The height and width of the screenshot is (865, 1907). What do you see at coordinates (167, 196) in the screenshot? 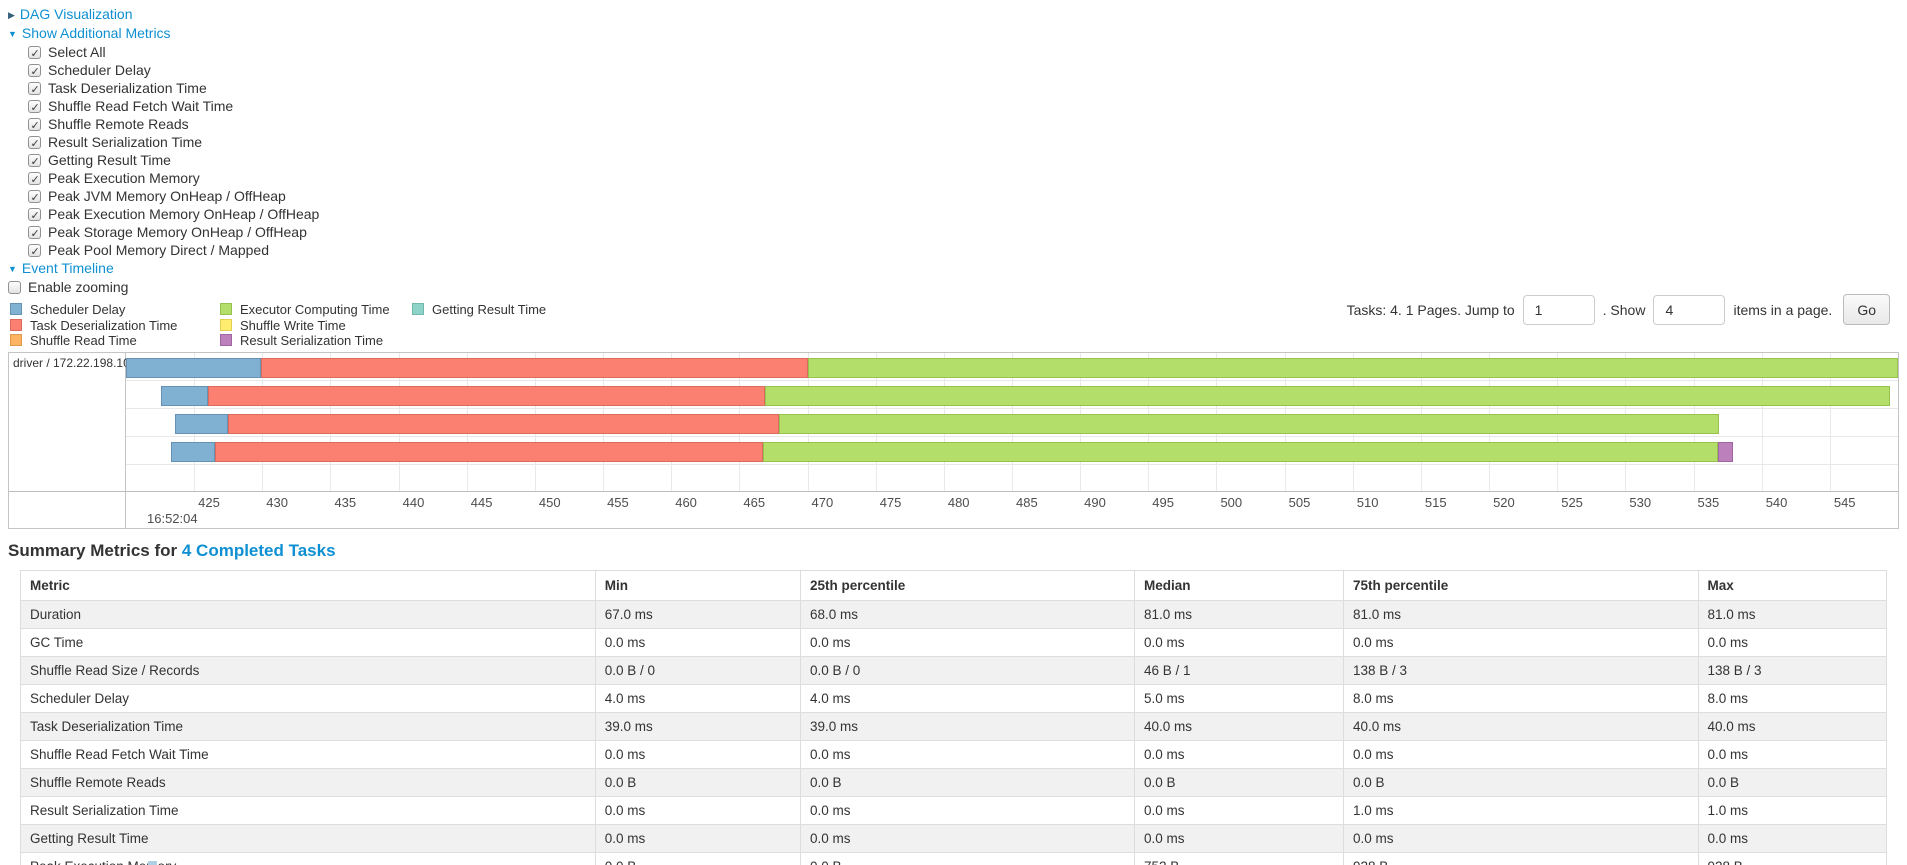
I see `metric-checkbox-label: Peak JVM Memory OnHeap / OffHeap` at bounding box center [167, 196].